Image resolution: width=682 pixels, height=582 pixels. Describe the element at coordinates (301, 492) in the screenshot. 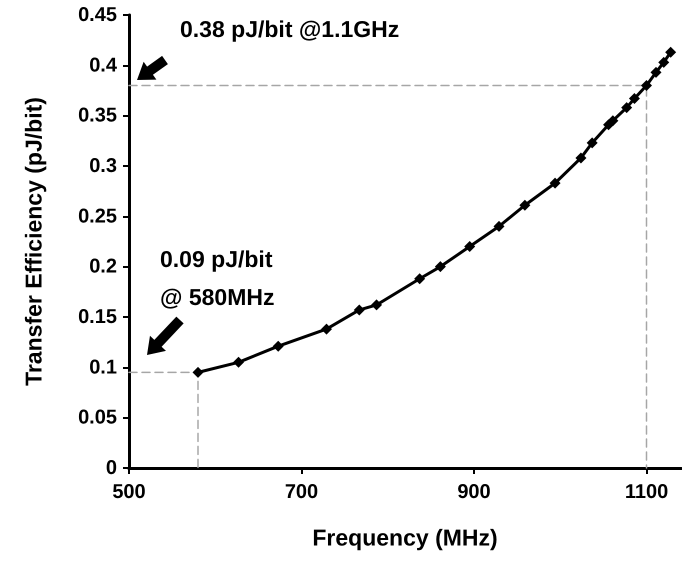

I see `x-tick-label: 700` at that location.